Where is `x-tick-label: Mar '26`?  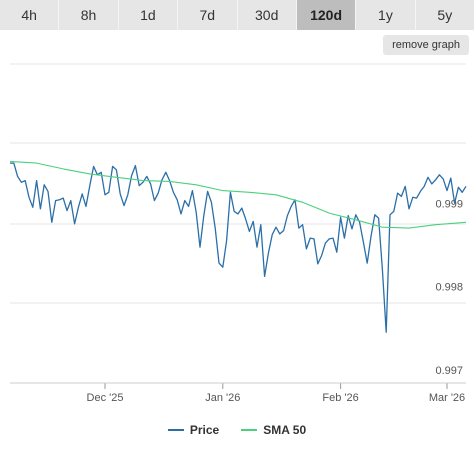
x-tick-label: Mar '26 is located at coordinates (447, 398).